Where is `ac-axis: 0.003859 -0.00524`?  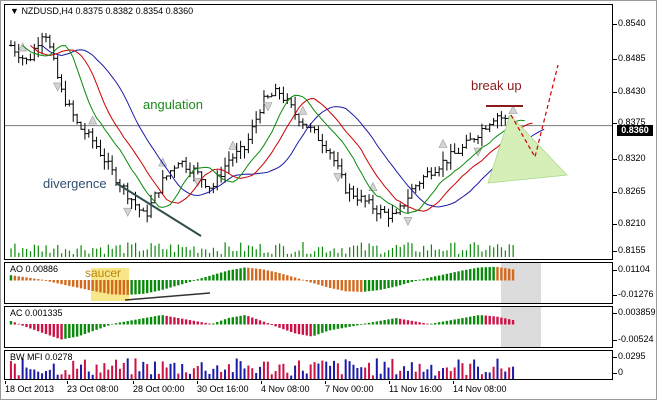
ac-axis: 0.003859 -0.00524 is located at coordinates (634, 327).